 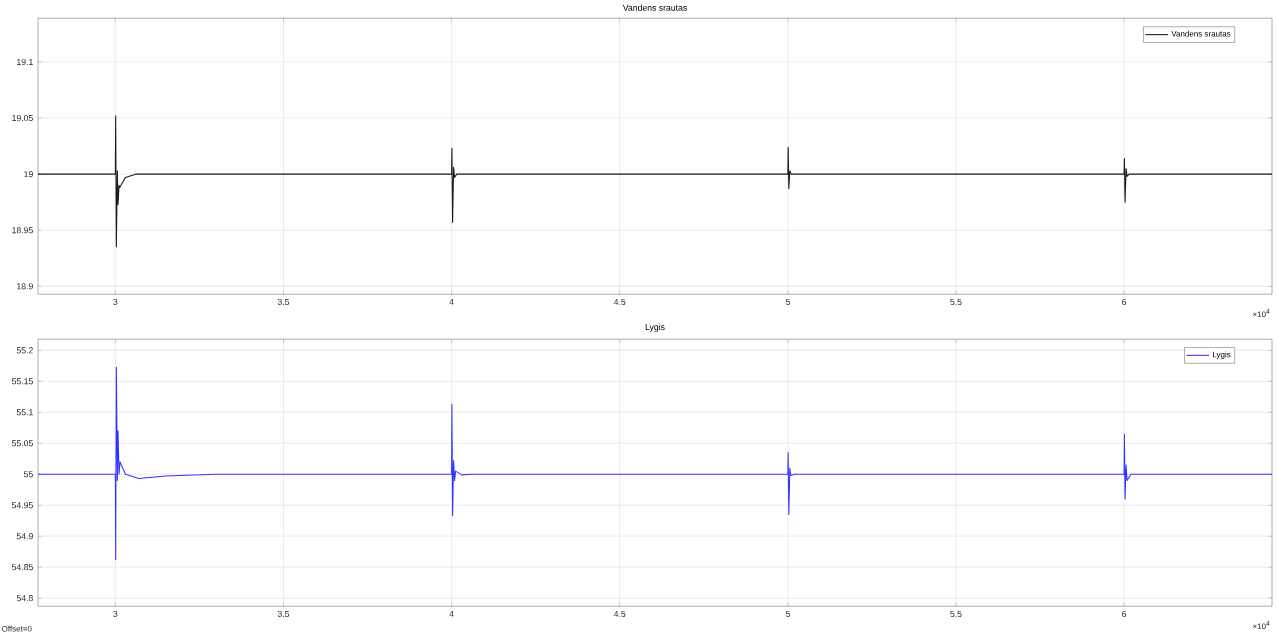 What do you see at coordinates (24, 350) in the screenshot?
I see `y-tick-label: 55.2` at bounding box center [24, 350].